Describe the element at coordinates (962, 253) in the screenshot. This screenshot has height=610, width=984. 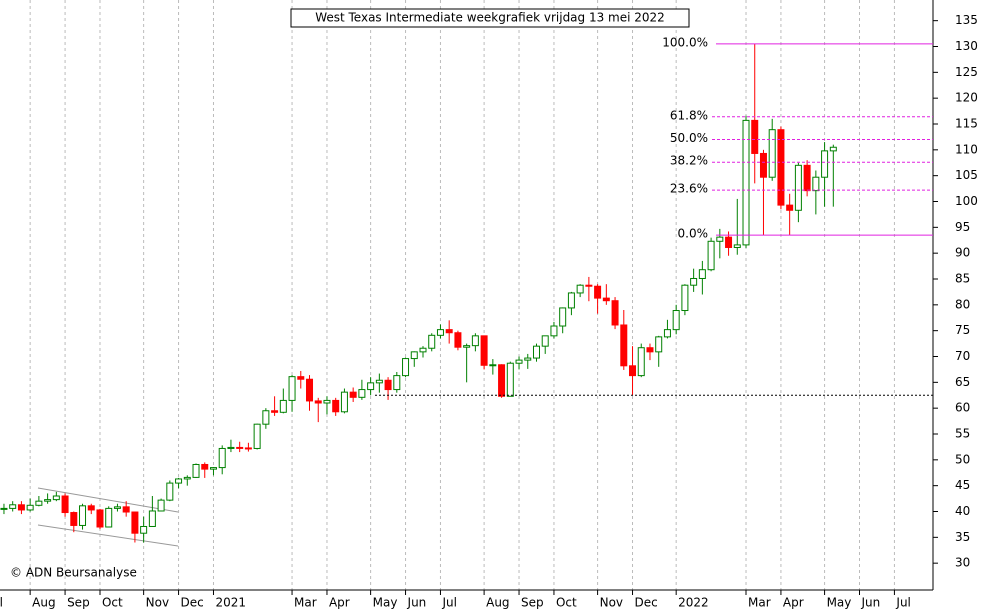
I see `y-tick-label: 90` at that location.